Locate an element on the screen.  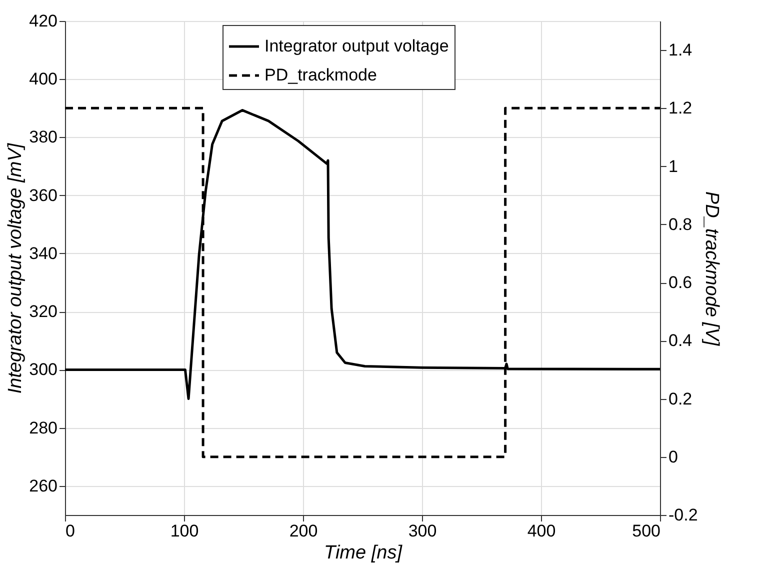
y-tick-label: 320 is located at coordinates (43, 312).